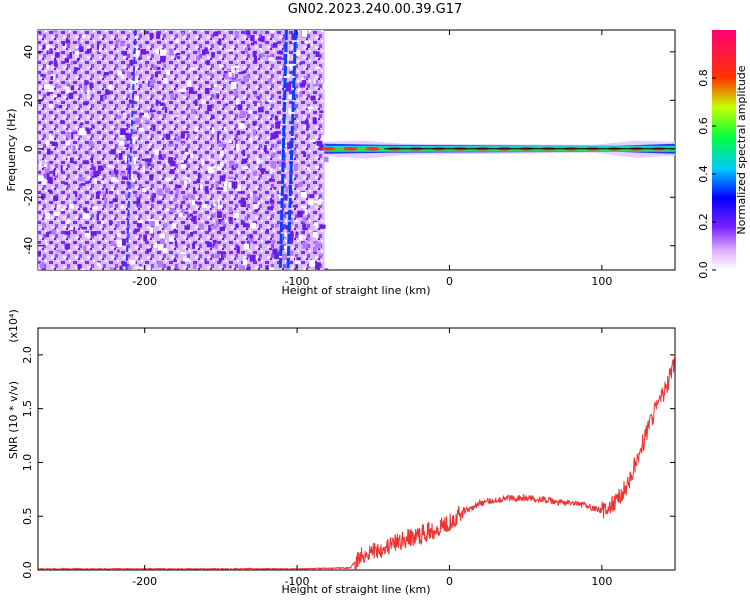 The image size is (750, 600). What do you see at coordinates (355, 589) in the screenshot?
I see `snr-x-axis-label: Height of straight line (km)` at bounding box center [355, 589].